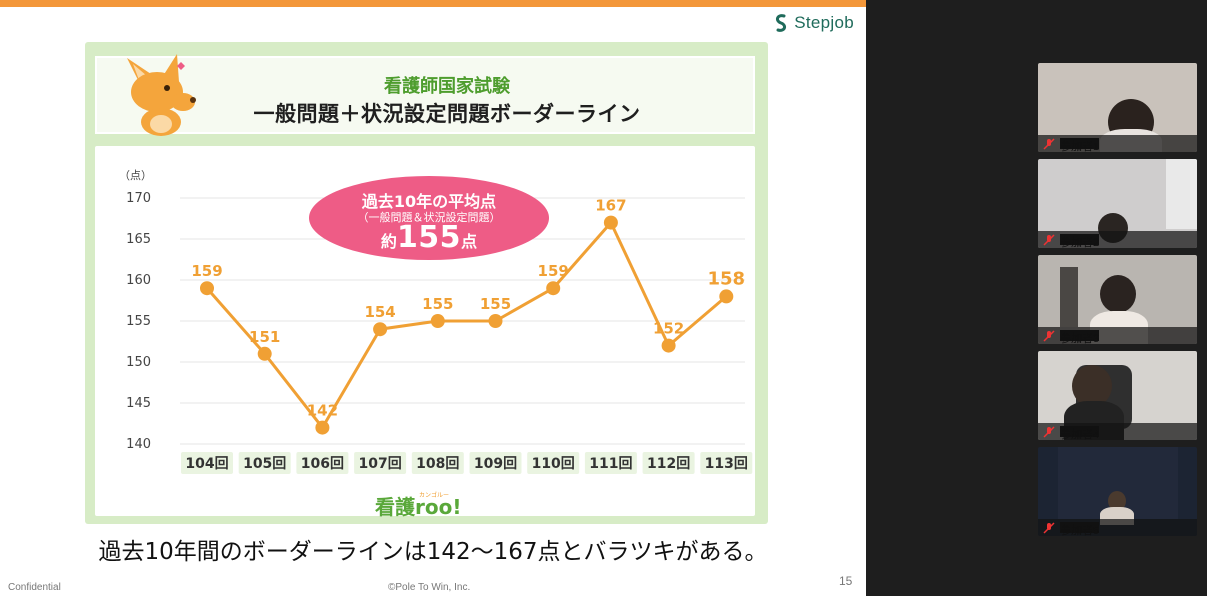  What do you see at coordinates (1080, 529) in the screenshot?
I see `participant-name: 参加者5` at bounding box center [1080, 529].